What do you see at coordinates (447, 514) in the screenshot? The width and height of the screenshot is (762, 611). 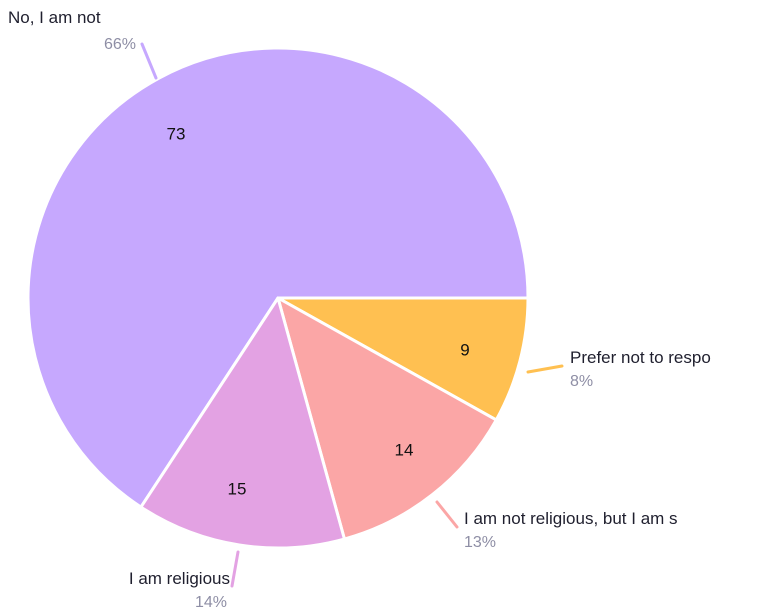 I see `leader-line-i-am-not-religious-but-i-am-s` at bounding box center [447, 514].